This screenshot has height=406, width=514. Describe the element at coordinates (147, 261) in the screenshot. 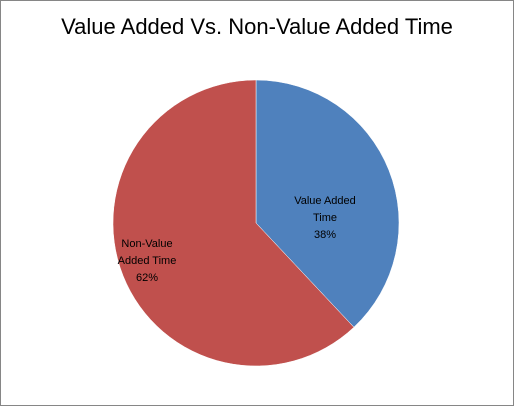

I see `slice-label-non-value-added: Non-Value Added Time 62%` at that location.